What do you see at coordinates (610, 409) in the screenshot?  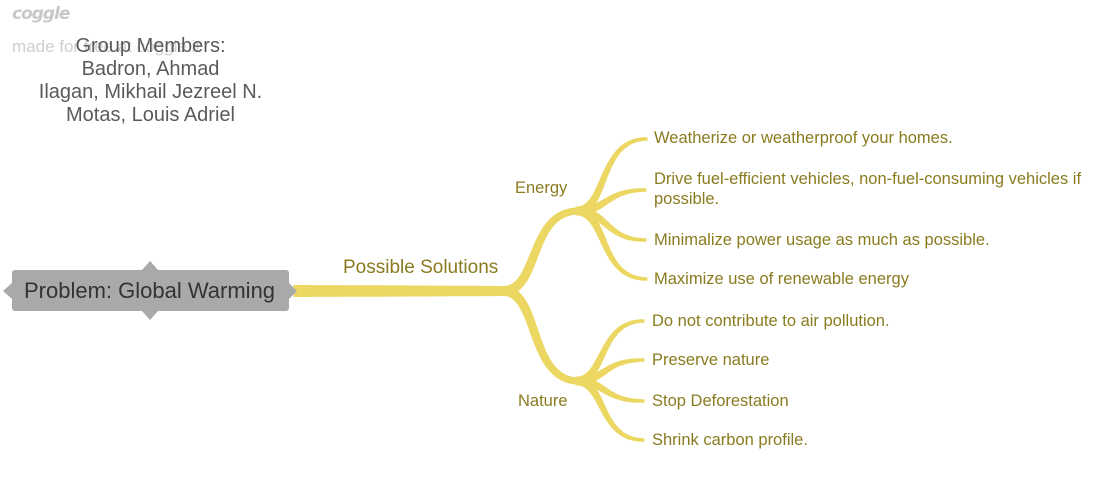 I see `branch-shrink-carbon` at bounding box center [610, 409].